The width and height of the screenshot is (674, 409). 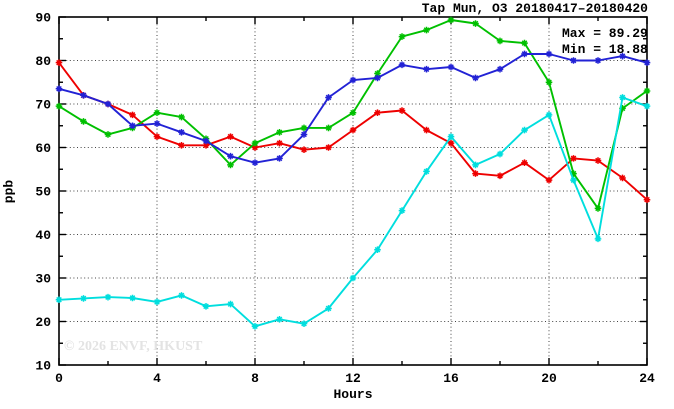 What do you see at coordinates (43, 279) in the screenshot?
I see `y-tick-label: 30` at bounding box center [43, 279].